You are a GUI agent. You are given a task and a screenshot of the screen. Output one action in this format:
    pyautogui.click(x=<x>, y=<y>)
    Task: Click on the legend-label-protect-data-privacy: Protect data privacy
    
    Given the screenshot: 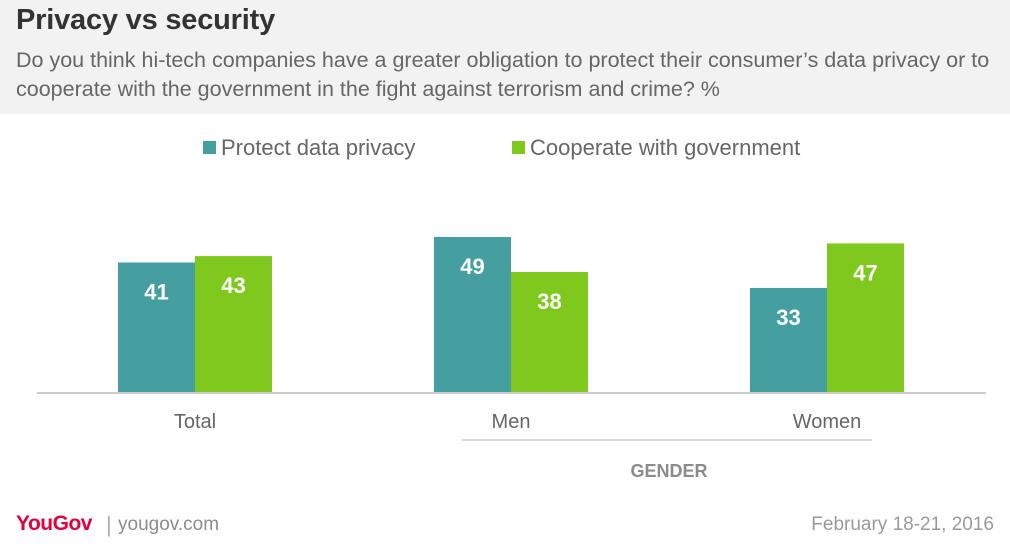 What is the action you would take?
    pyautogui.click(x=318, y=147)
    